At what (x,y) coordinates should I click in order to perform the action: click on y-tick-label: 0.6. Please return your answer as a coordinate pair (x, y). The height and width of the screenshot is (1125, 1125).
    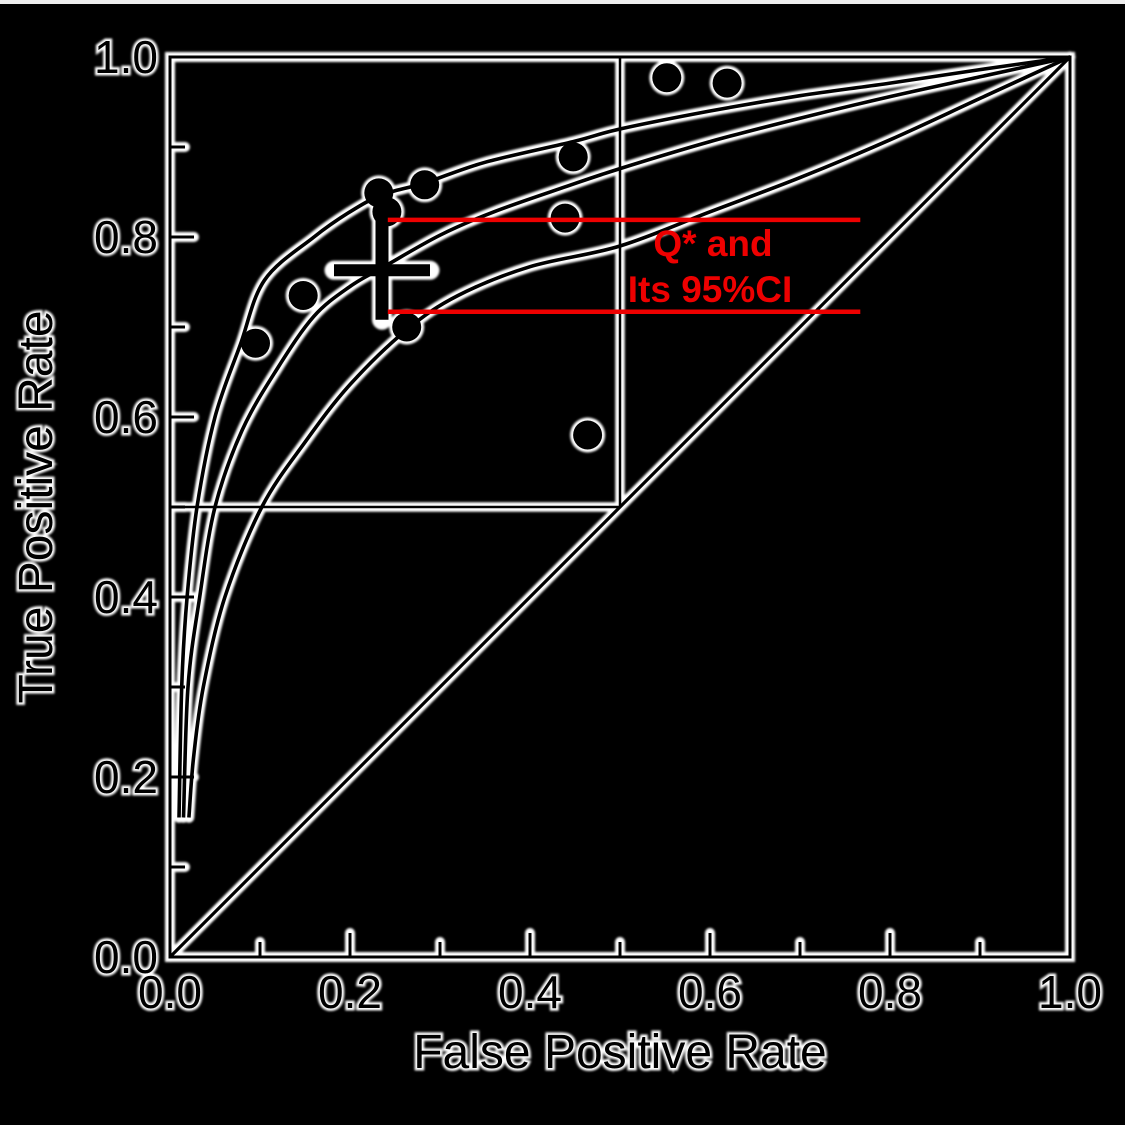
    Looking at the image, I should click on (126, 417).